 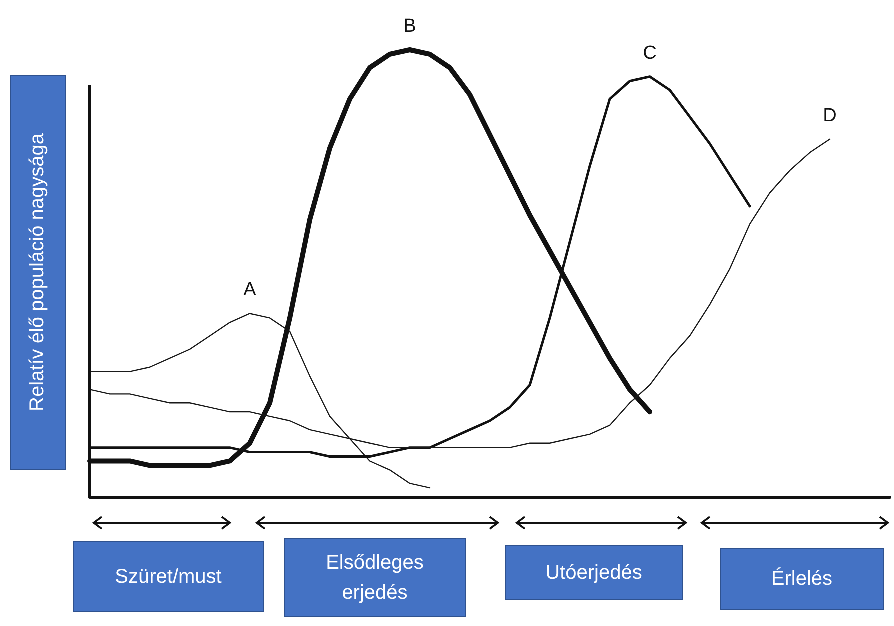 What do you see at coordinates (250, 290) in the screenshot?
I see `series-label: A` at bounding box center [250, 290].